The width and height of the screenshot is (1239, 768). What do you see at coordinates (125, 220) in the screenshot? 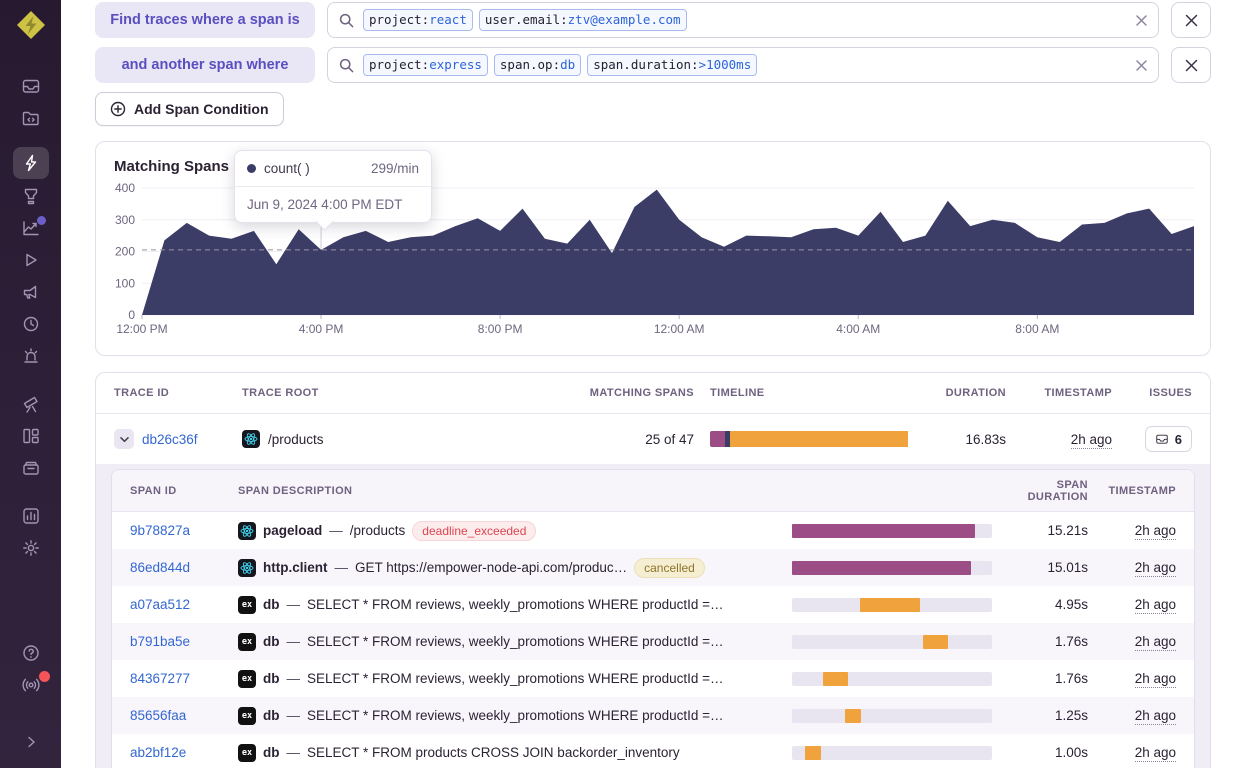
I see `svg-text: 300` at bounding box center [125, 220].